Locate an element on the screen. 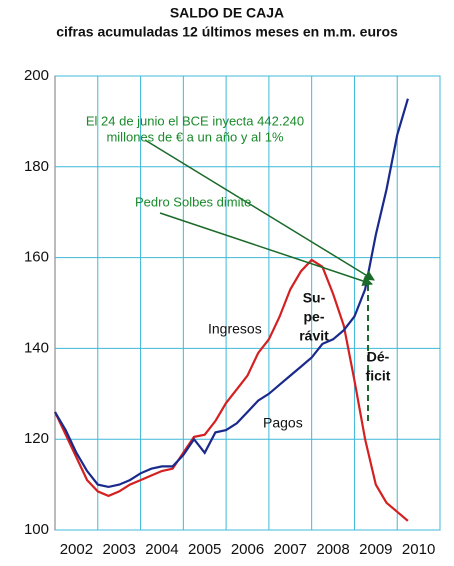 The width and height of the screenshot is (454, 566). x-tick-label: 2008 is located at coordinates (332, 549).